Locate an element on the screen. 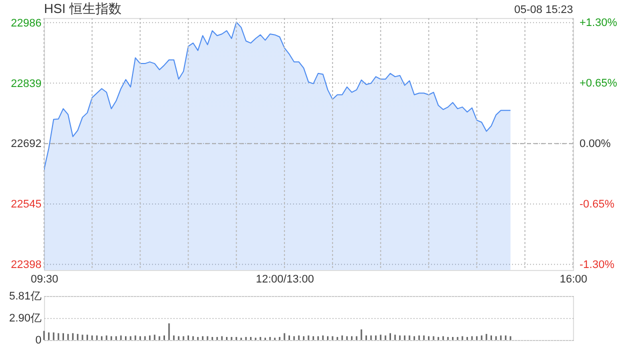 The width and height of the screenshot is (640, 360). y-tick-label: 22692 is located at coordinates (26, 144).